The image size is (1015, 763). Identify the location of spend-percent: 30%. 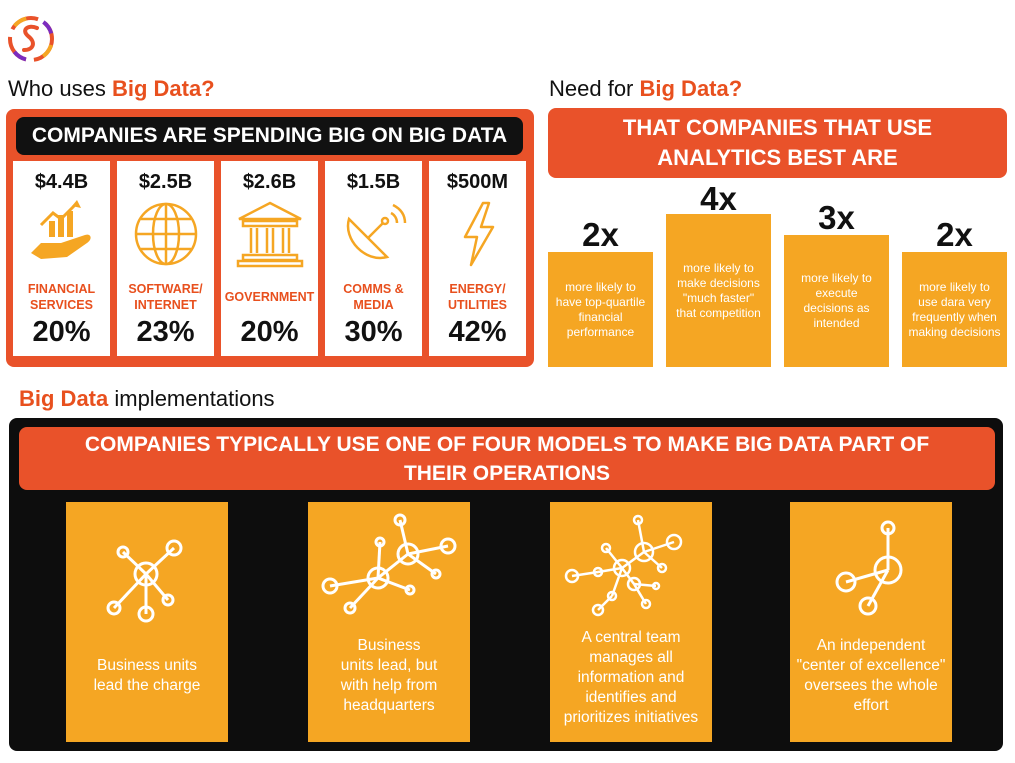
(373, 332).